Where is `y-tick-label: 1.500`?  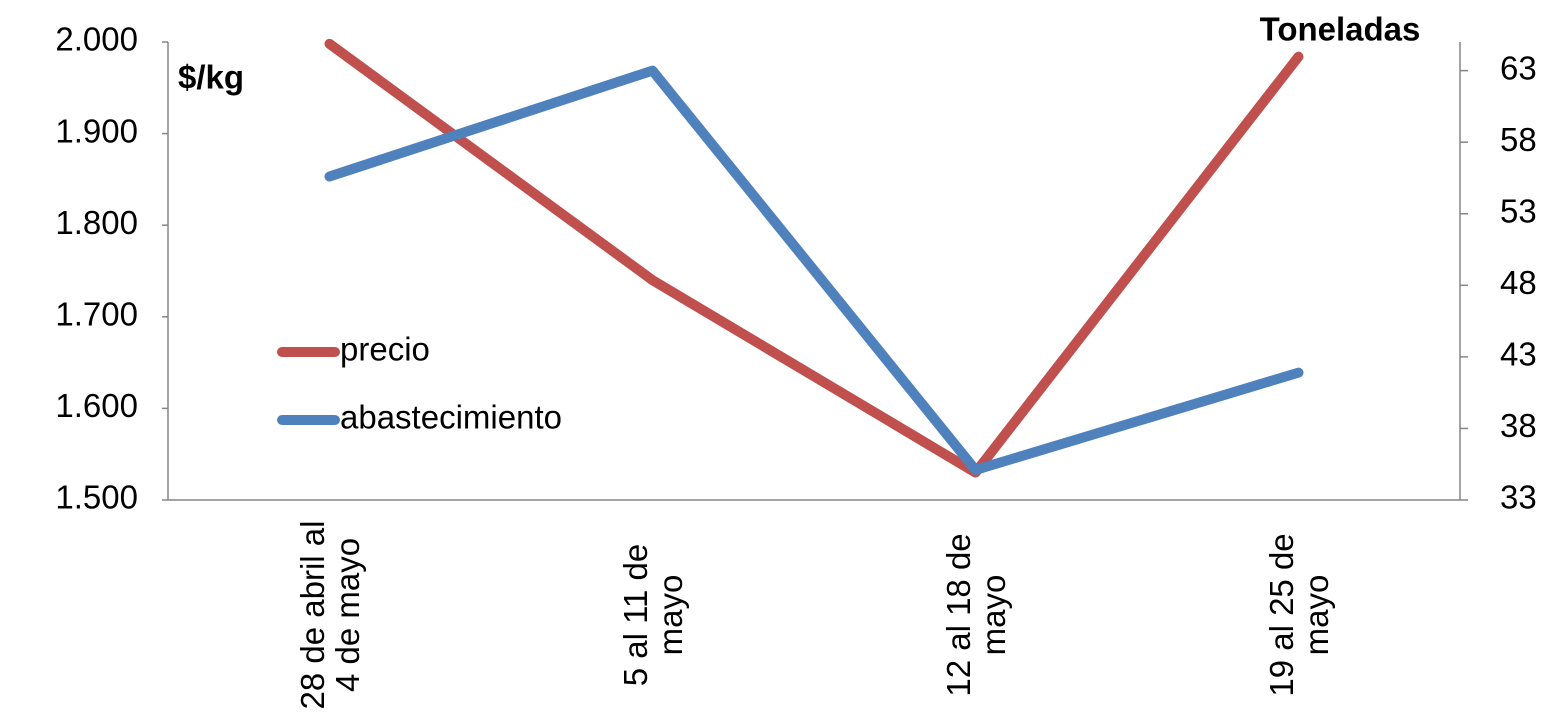 y-tick-label: 1.500 is located at coordinates (96, 497).